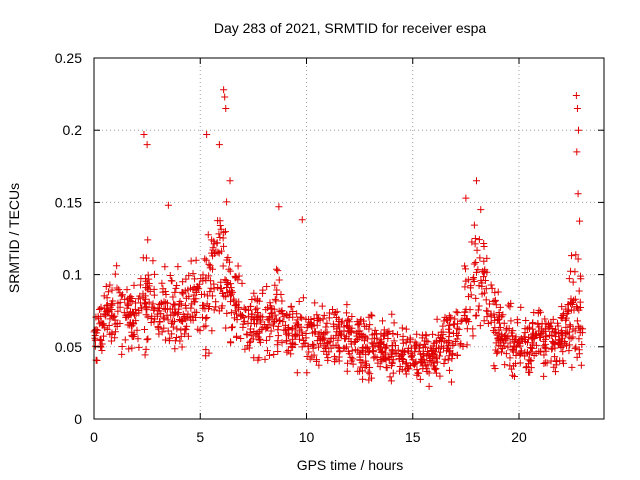 Image resolution: width=640 pixels, height=480 pixels. Describe the element at coordinates (78, 419) in the screenshot. I see `y-tick-label: 0` at that location.